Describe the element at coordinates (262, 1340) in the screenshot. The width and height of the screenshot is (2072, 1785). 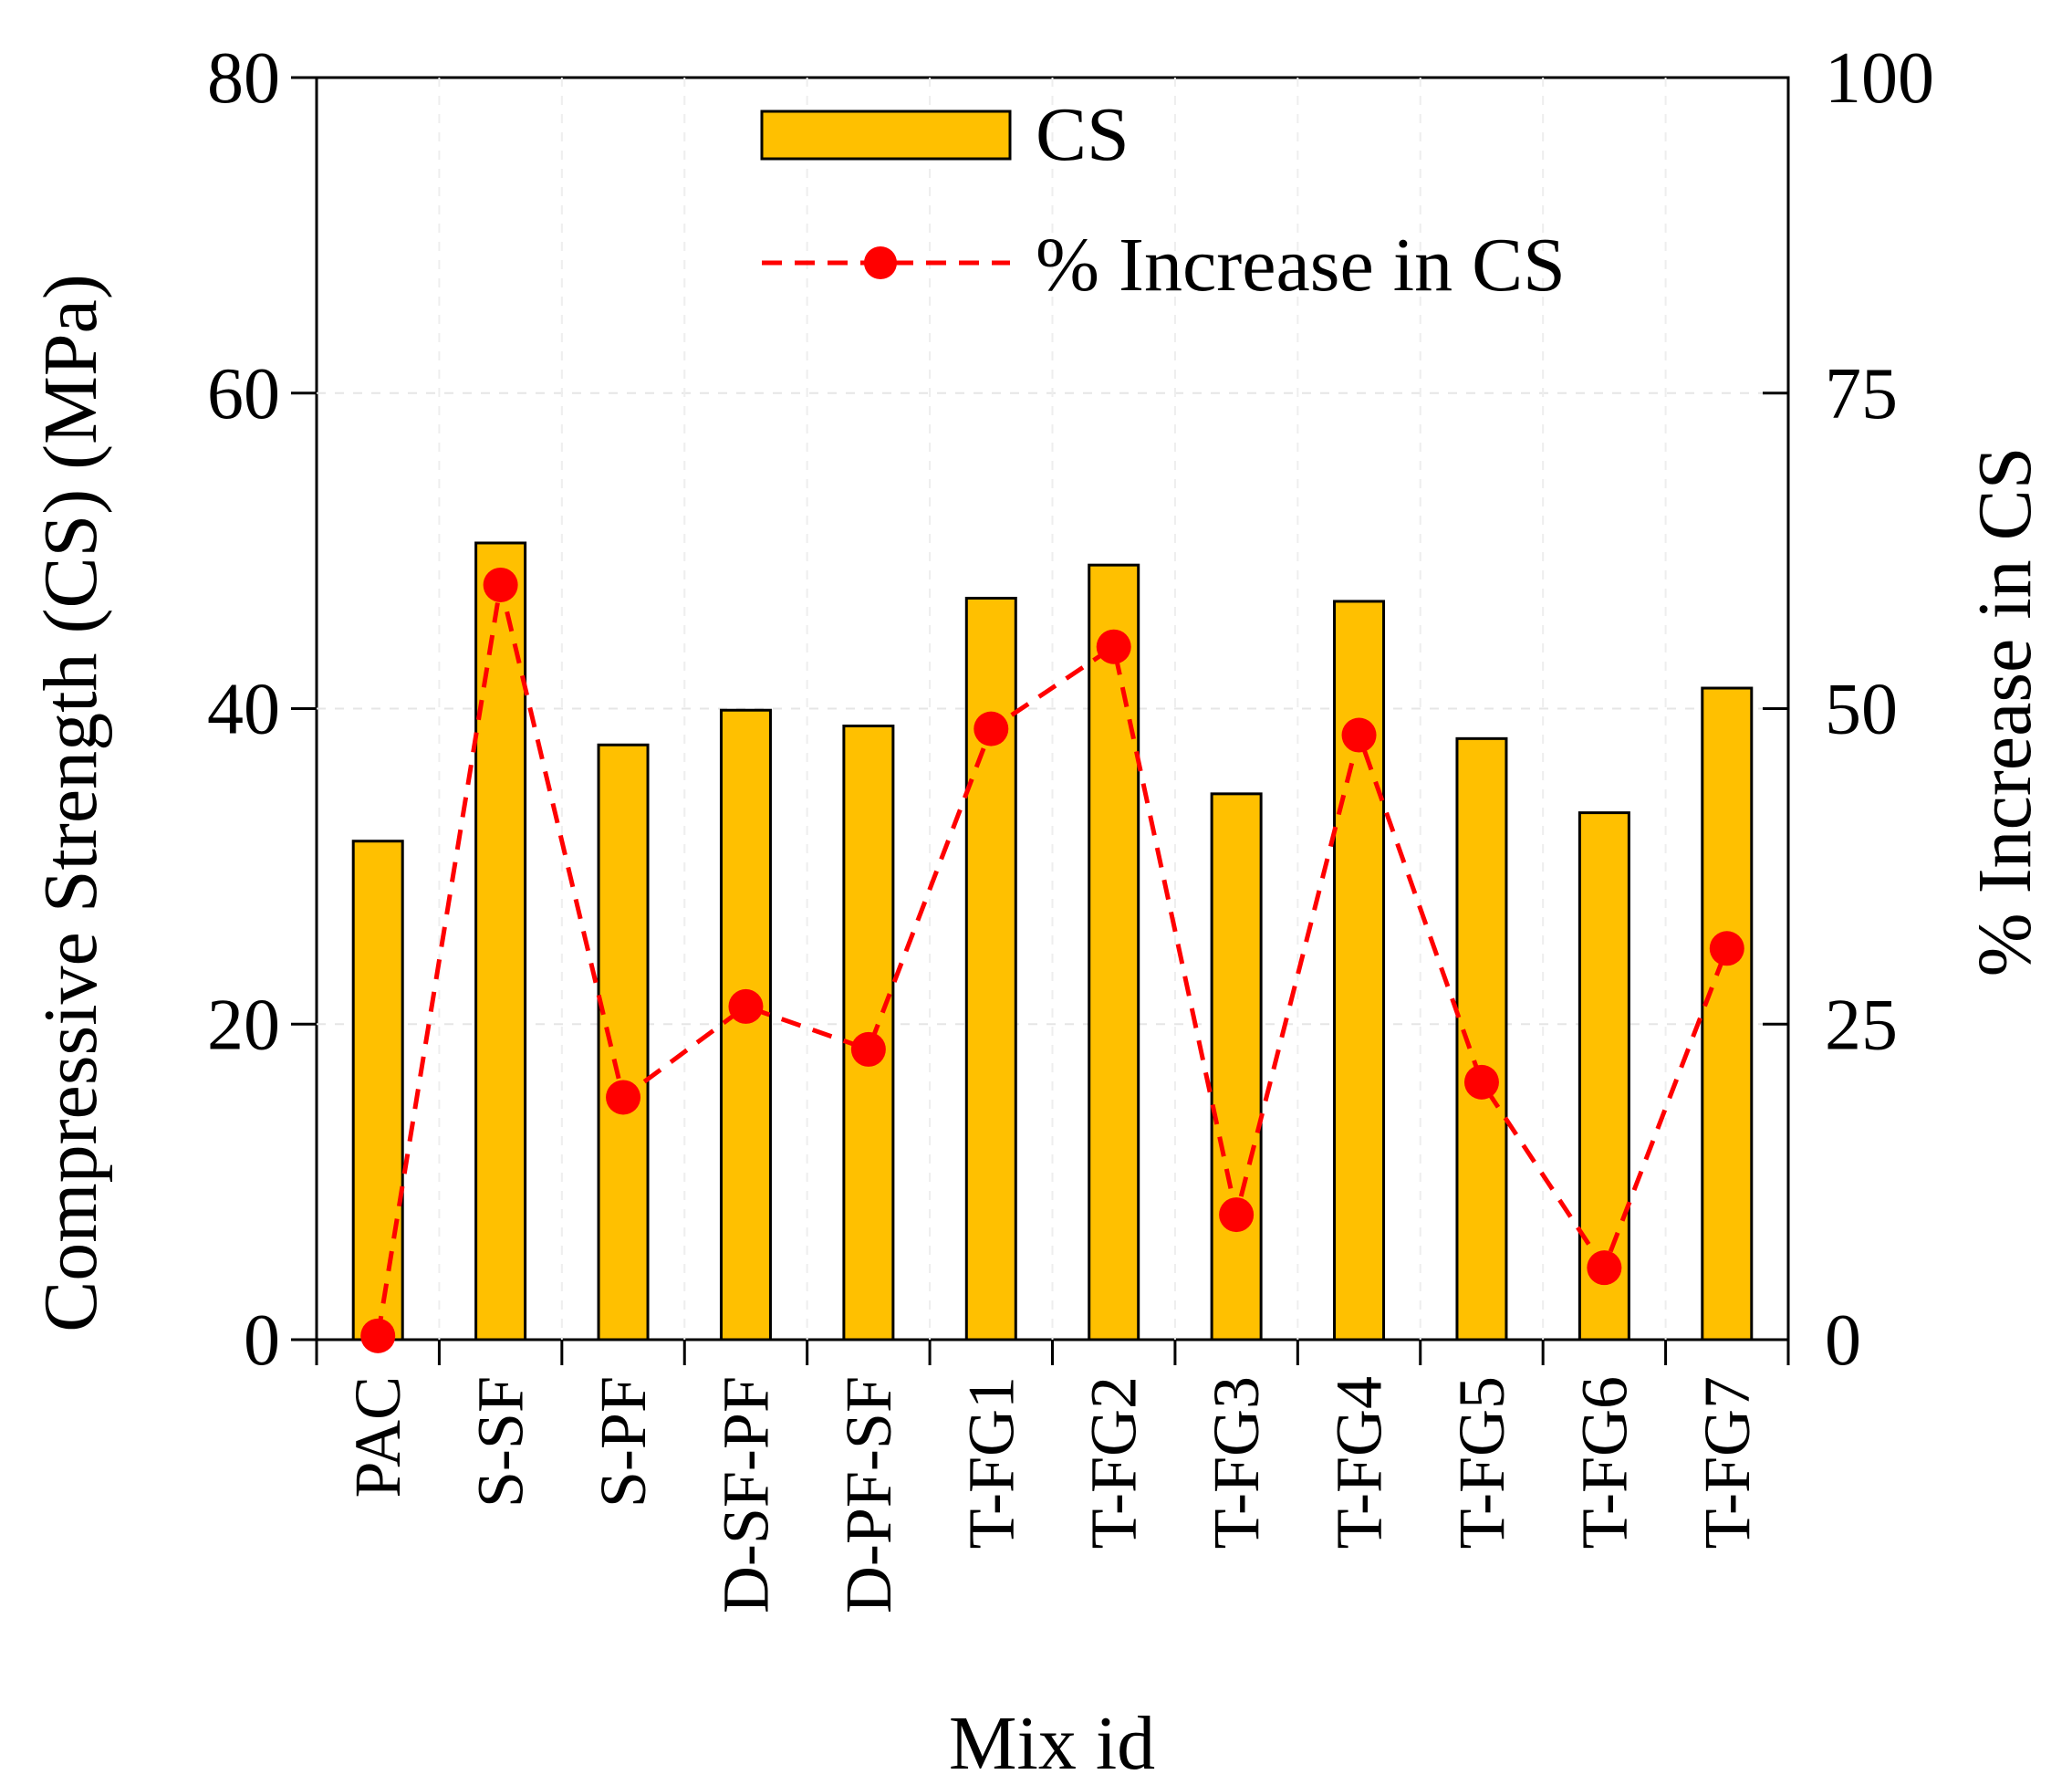
I see `y-tick-label: 0` at that location.